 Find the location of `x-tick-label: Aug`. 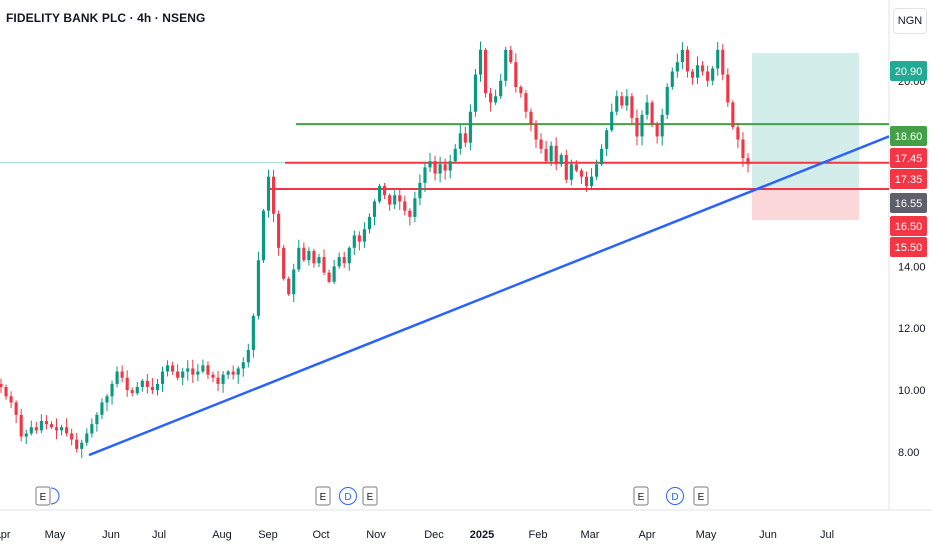

x-tick-label: Aug is located at coordinates (222, 535).